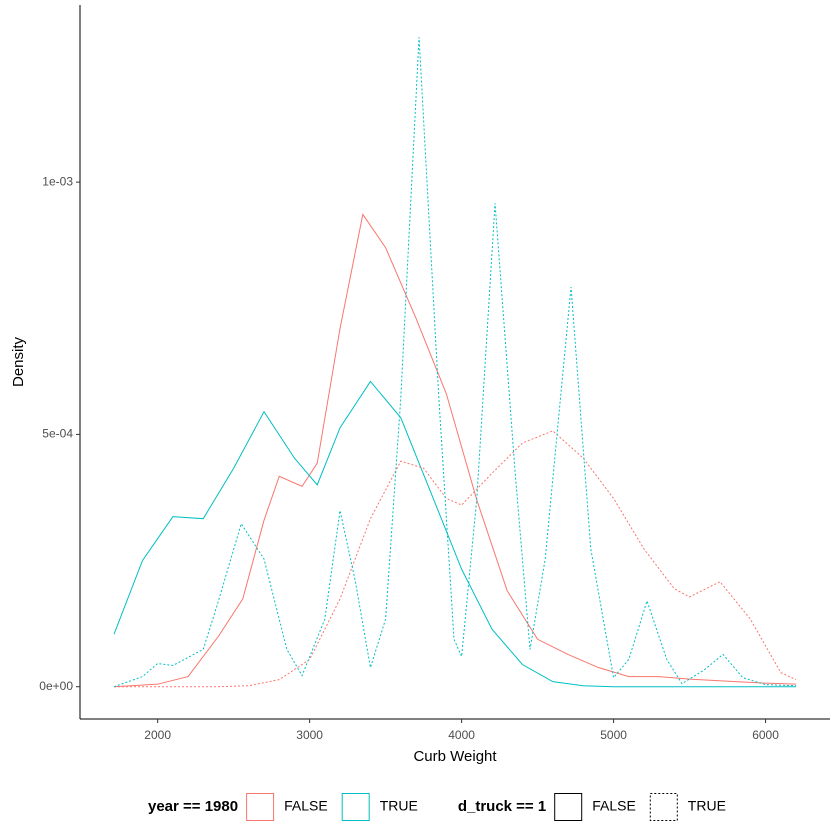 This screenshot has width=840, height=840. What do you see at coordinates (57, 434) in the screenshot?
I see `y-tick-label: 5e-04` at bounding box center [57, 434].